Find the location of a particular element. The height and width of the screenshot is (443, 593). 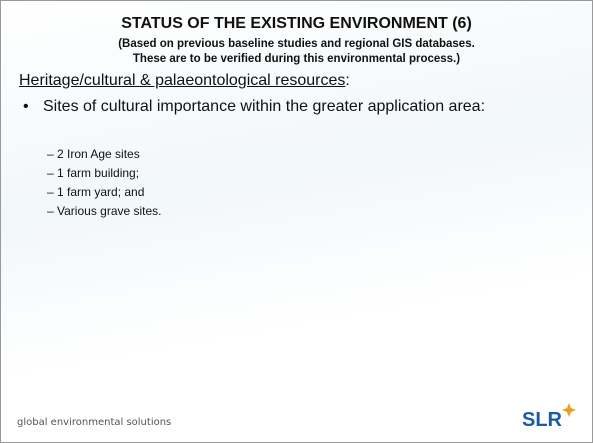

logo-text: SLR is located at coordinates (542, 420).